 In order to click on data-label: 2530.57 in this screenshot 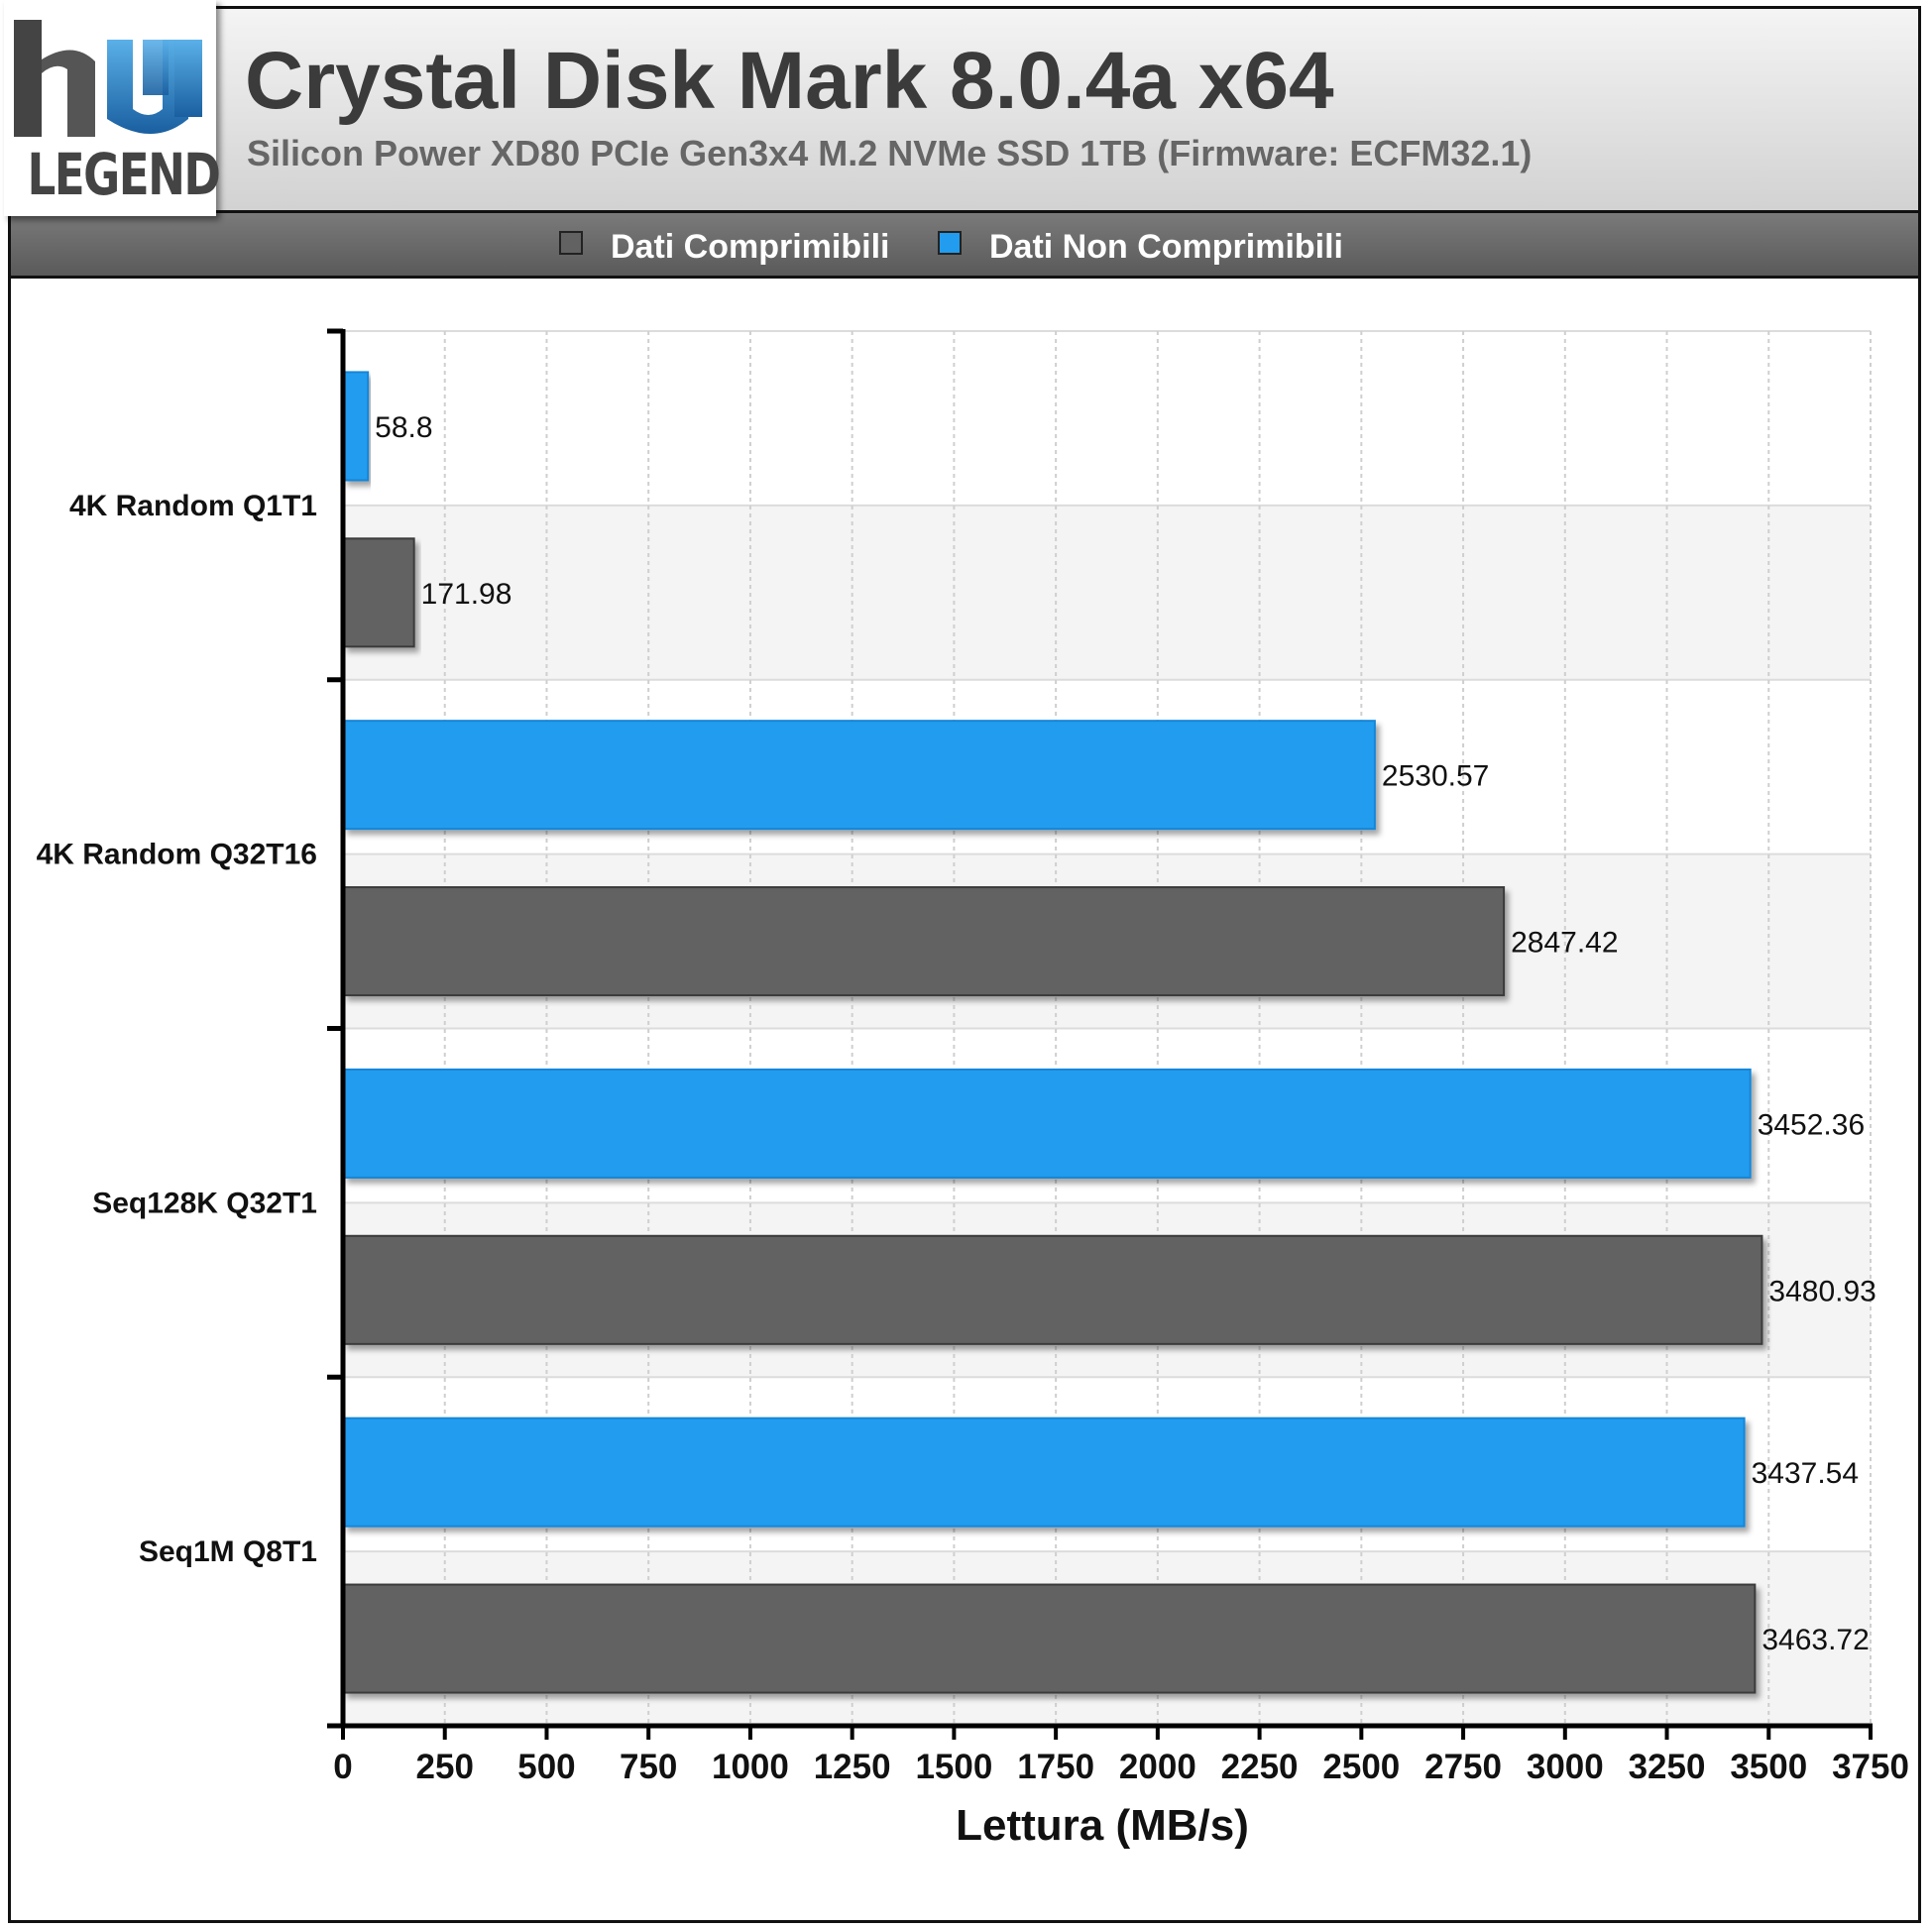, I will do `click(1435, 776)`.